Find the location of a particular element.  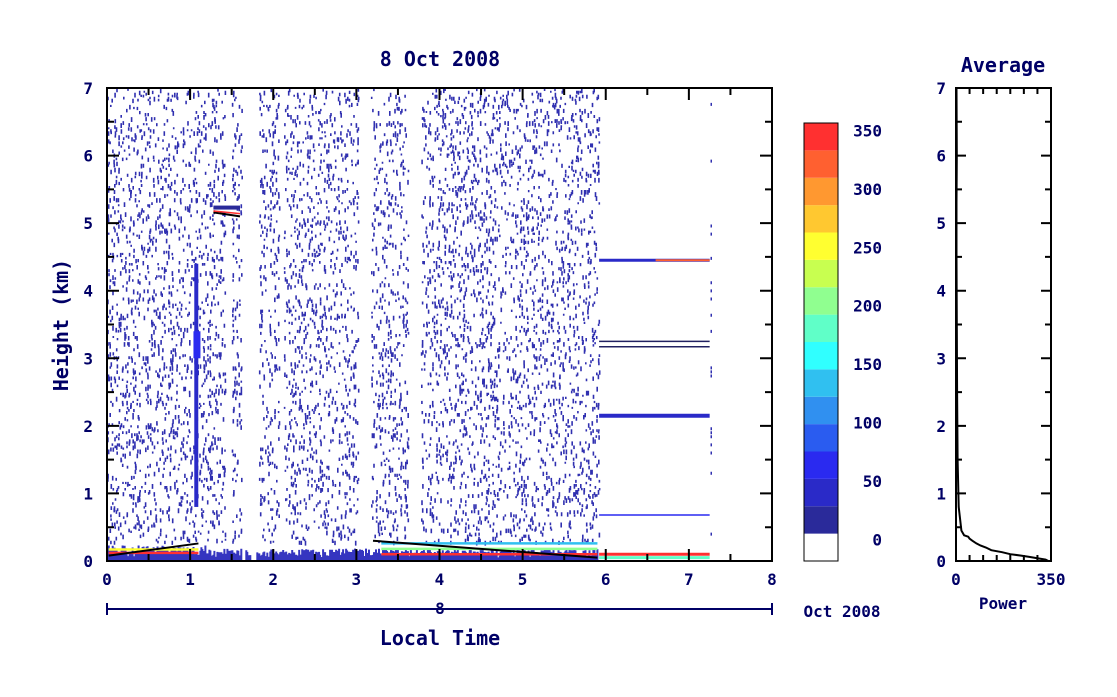

average-y-tick-label: 3 is located at coordinates (941, 358).